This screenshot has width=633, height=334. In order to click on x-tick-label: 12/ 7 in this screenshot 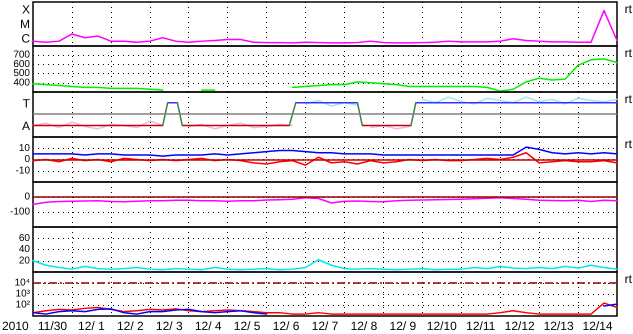, I will do `click(325, 326)`.